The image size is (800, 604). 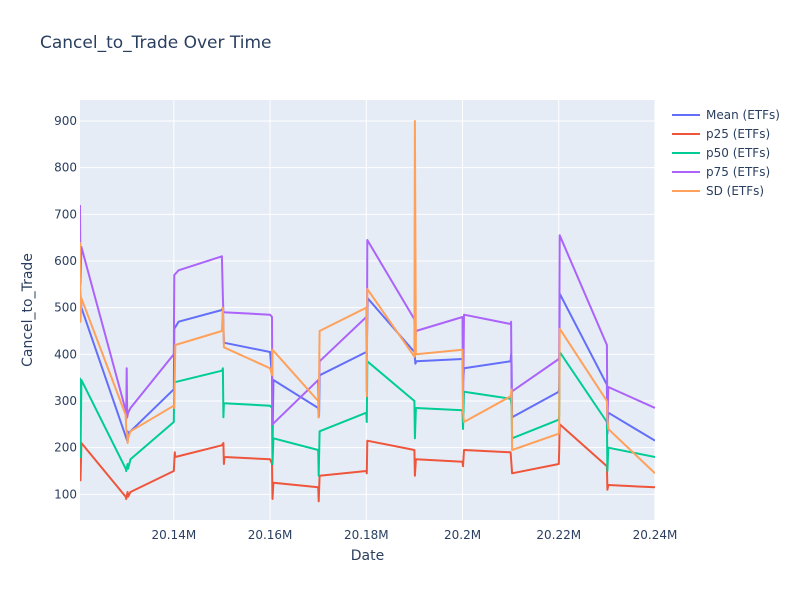 I want to click on x-tick-label: 20.16M, so click(x=270, y=535).